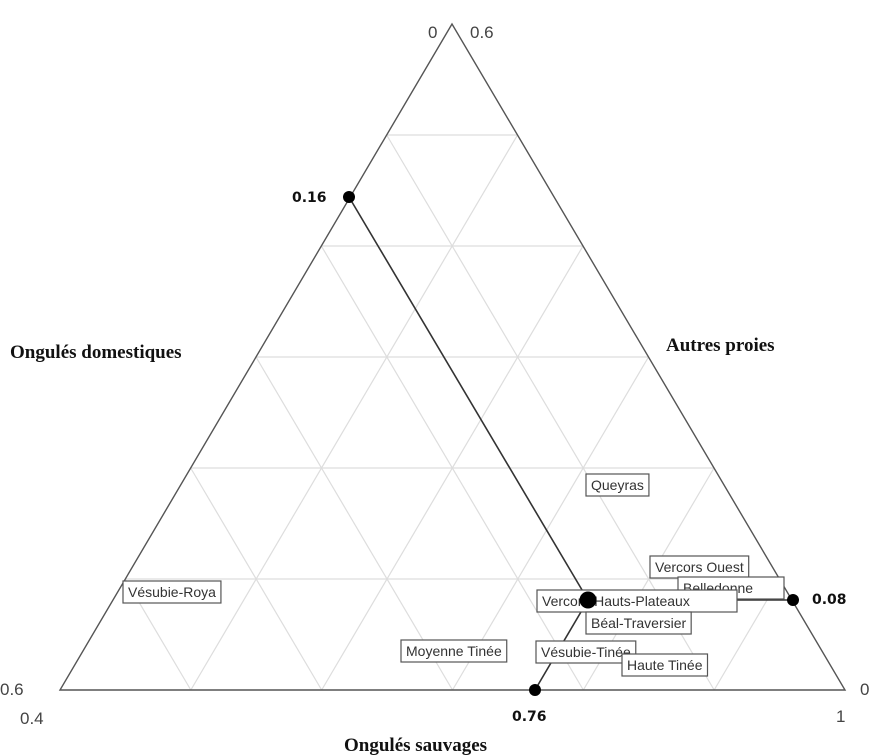  What do you see at coordinates (588, 600) in the screenshot?
I see `reference-point-marker` at bounding box center [588, 600].